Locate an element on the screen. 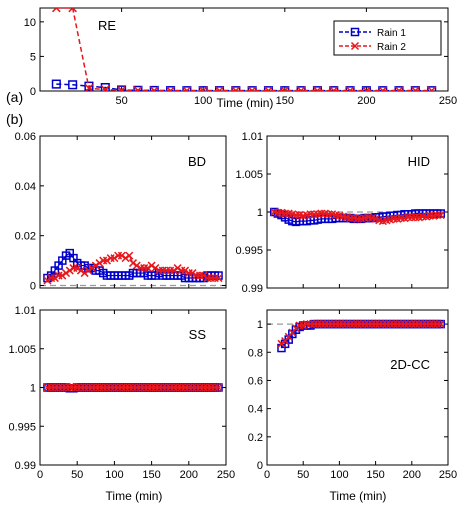 Image resolution: width=474 pixels, height=511 pixels. chart-bd: 0 0.02 0.04 0.06 BD is located at coordinates (121, 212).